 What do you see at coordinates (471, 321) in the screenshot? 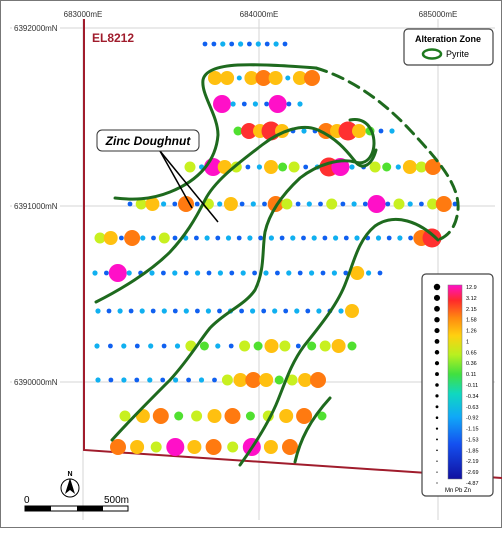
I see `legend-value-label: 1.58` at bounding box center [471, 321].